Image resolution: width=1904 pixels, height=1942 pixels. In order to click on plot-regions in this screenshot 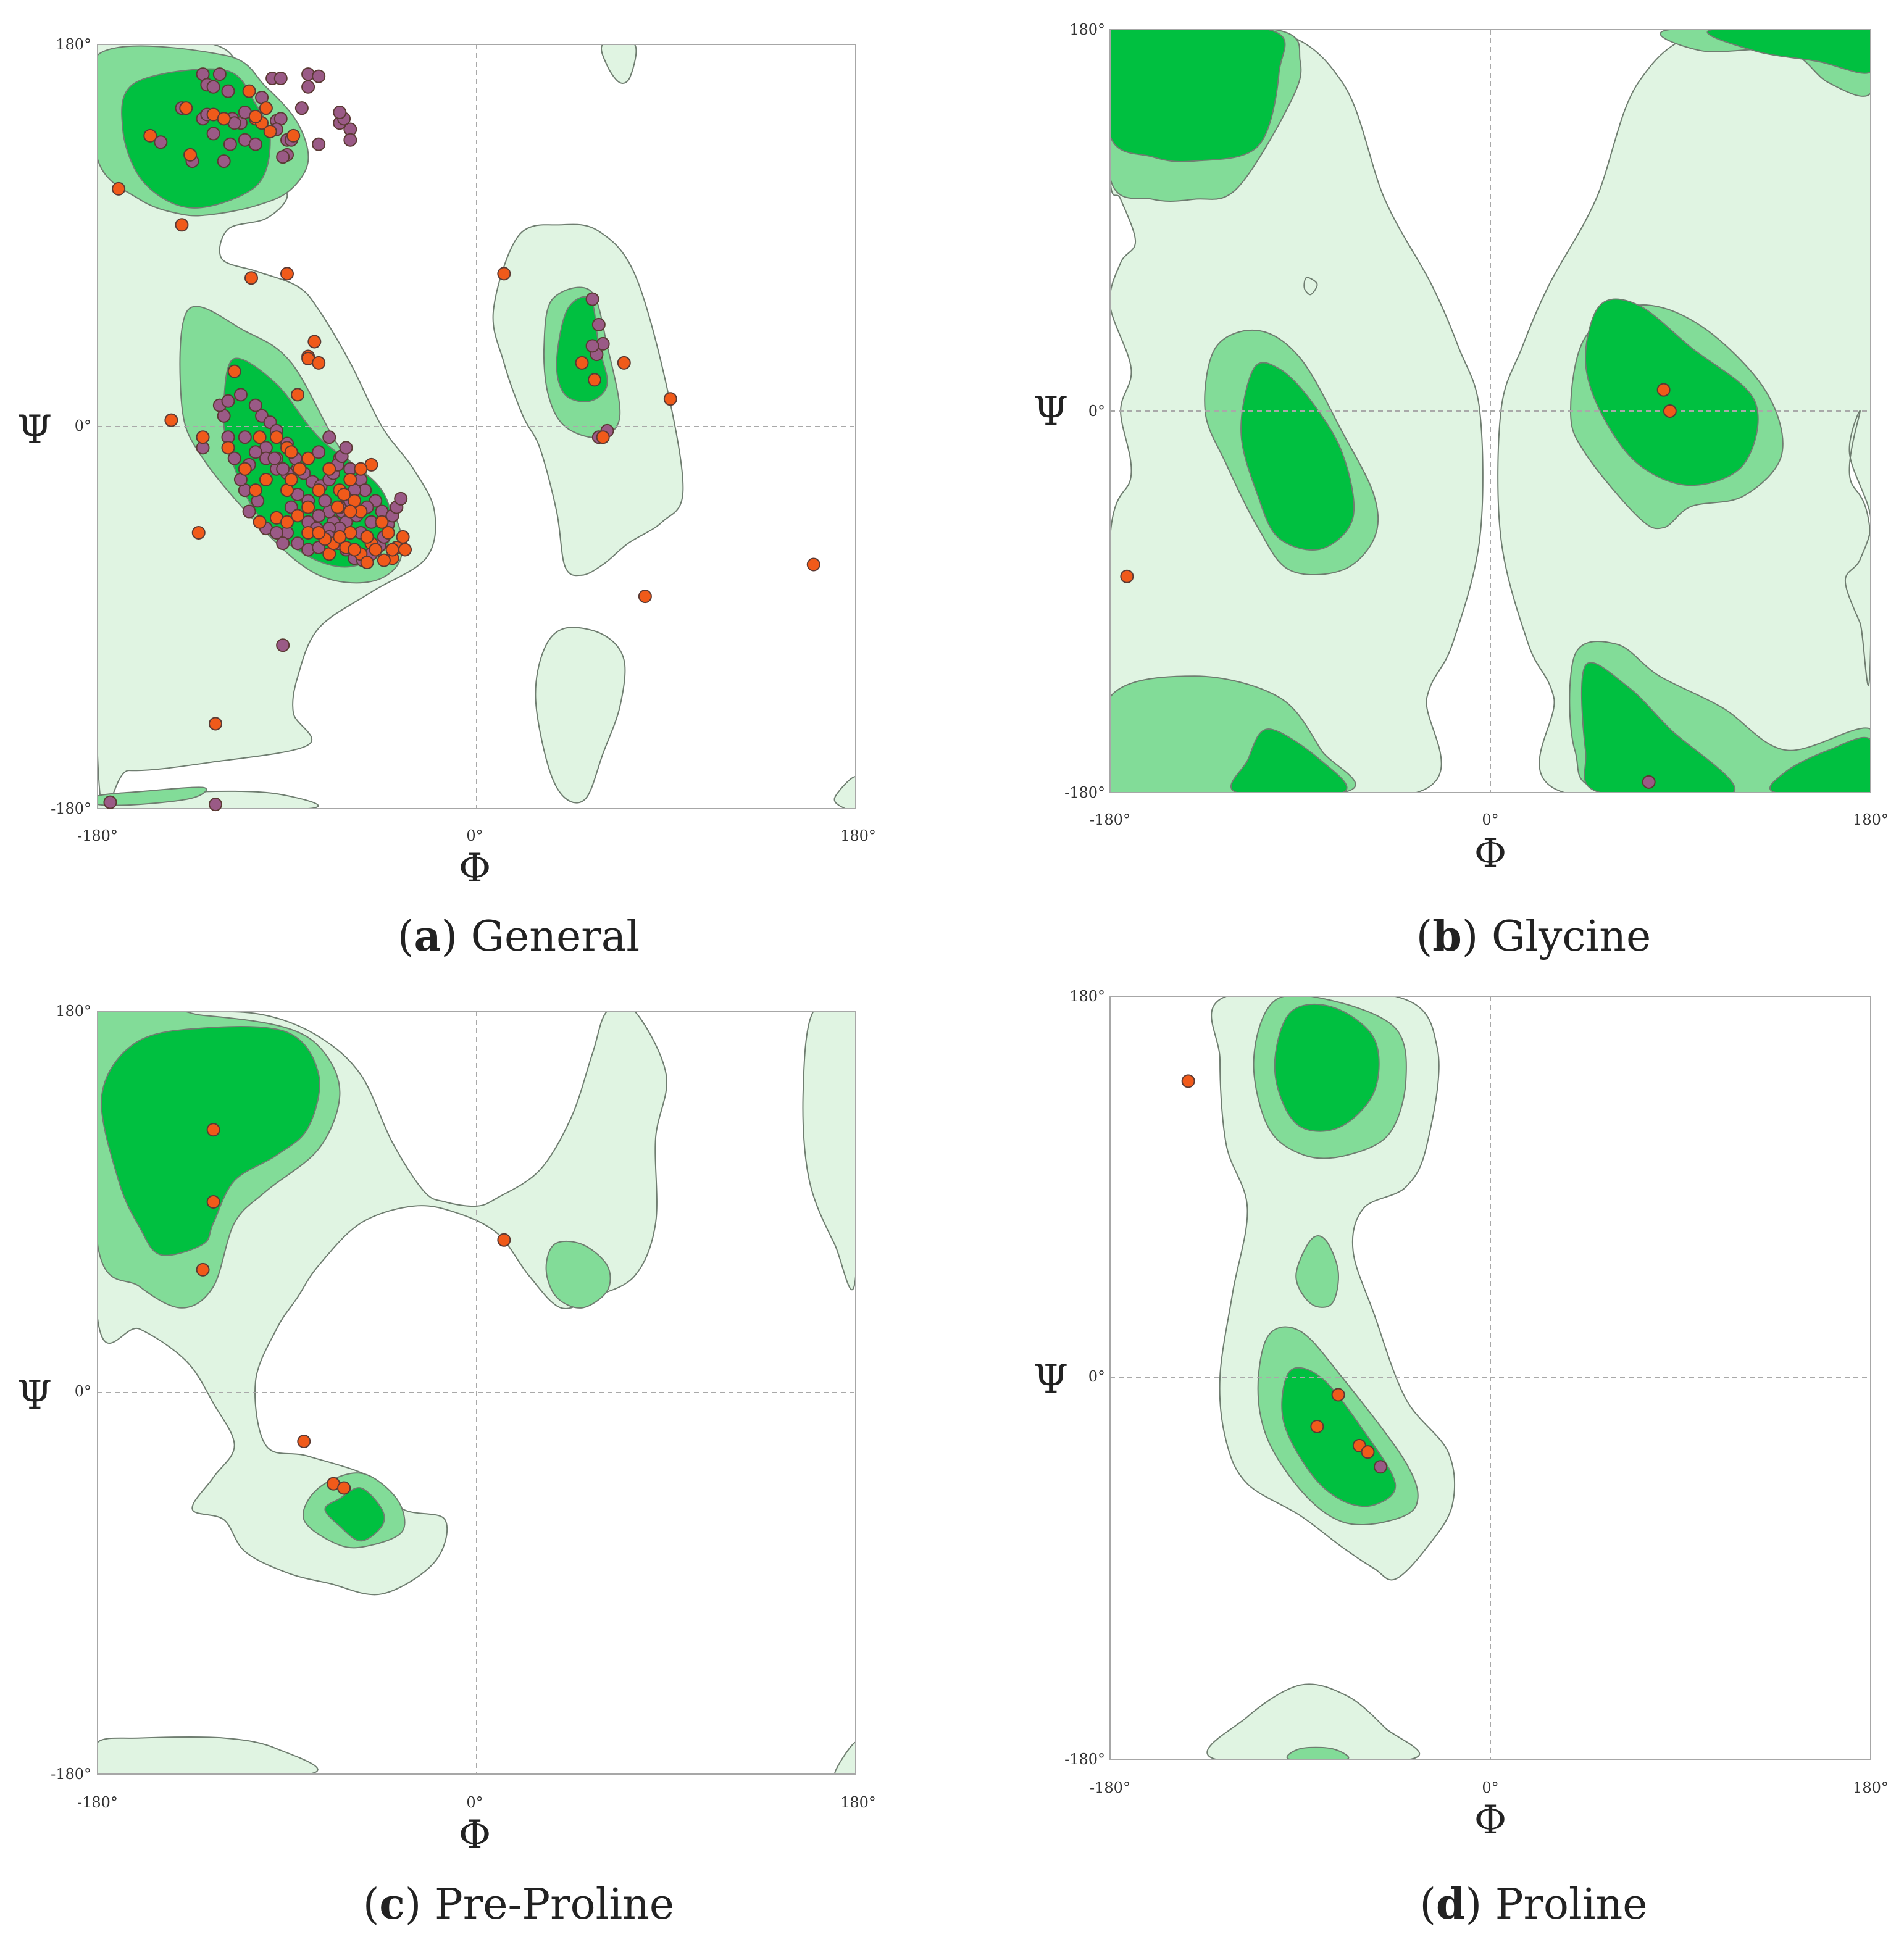, I will do `click(1331, 1377)`.